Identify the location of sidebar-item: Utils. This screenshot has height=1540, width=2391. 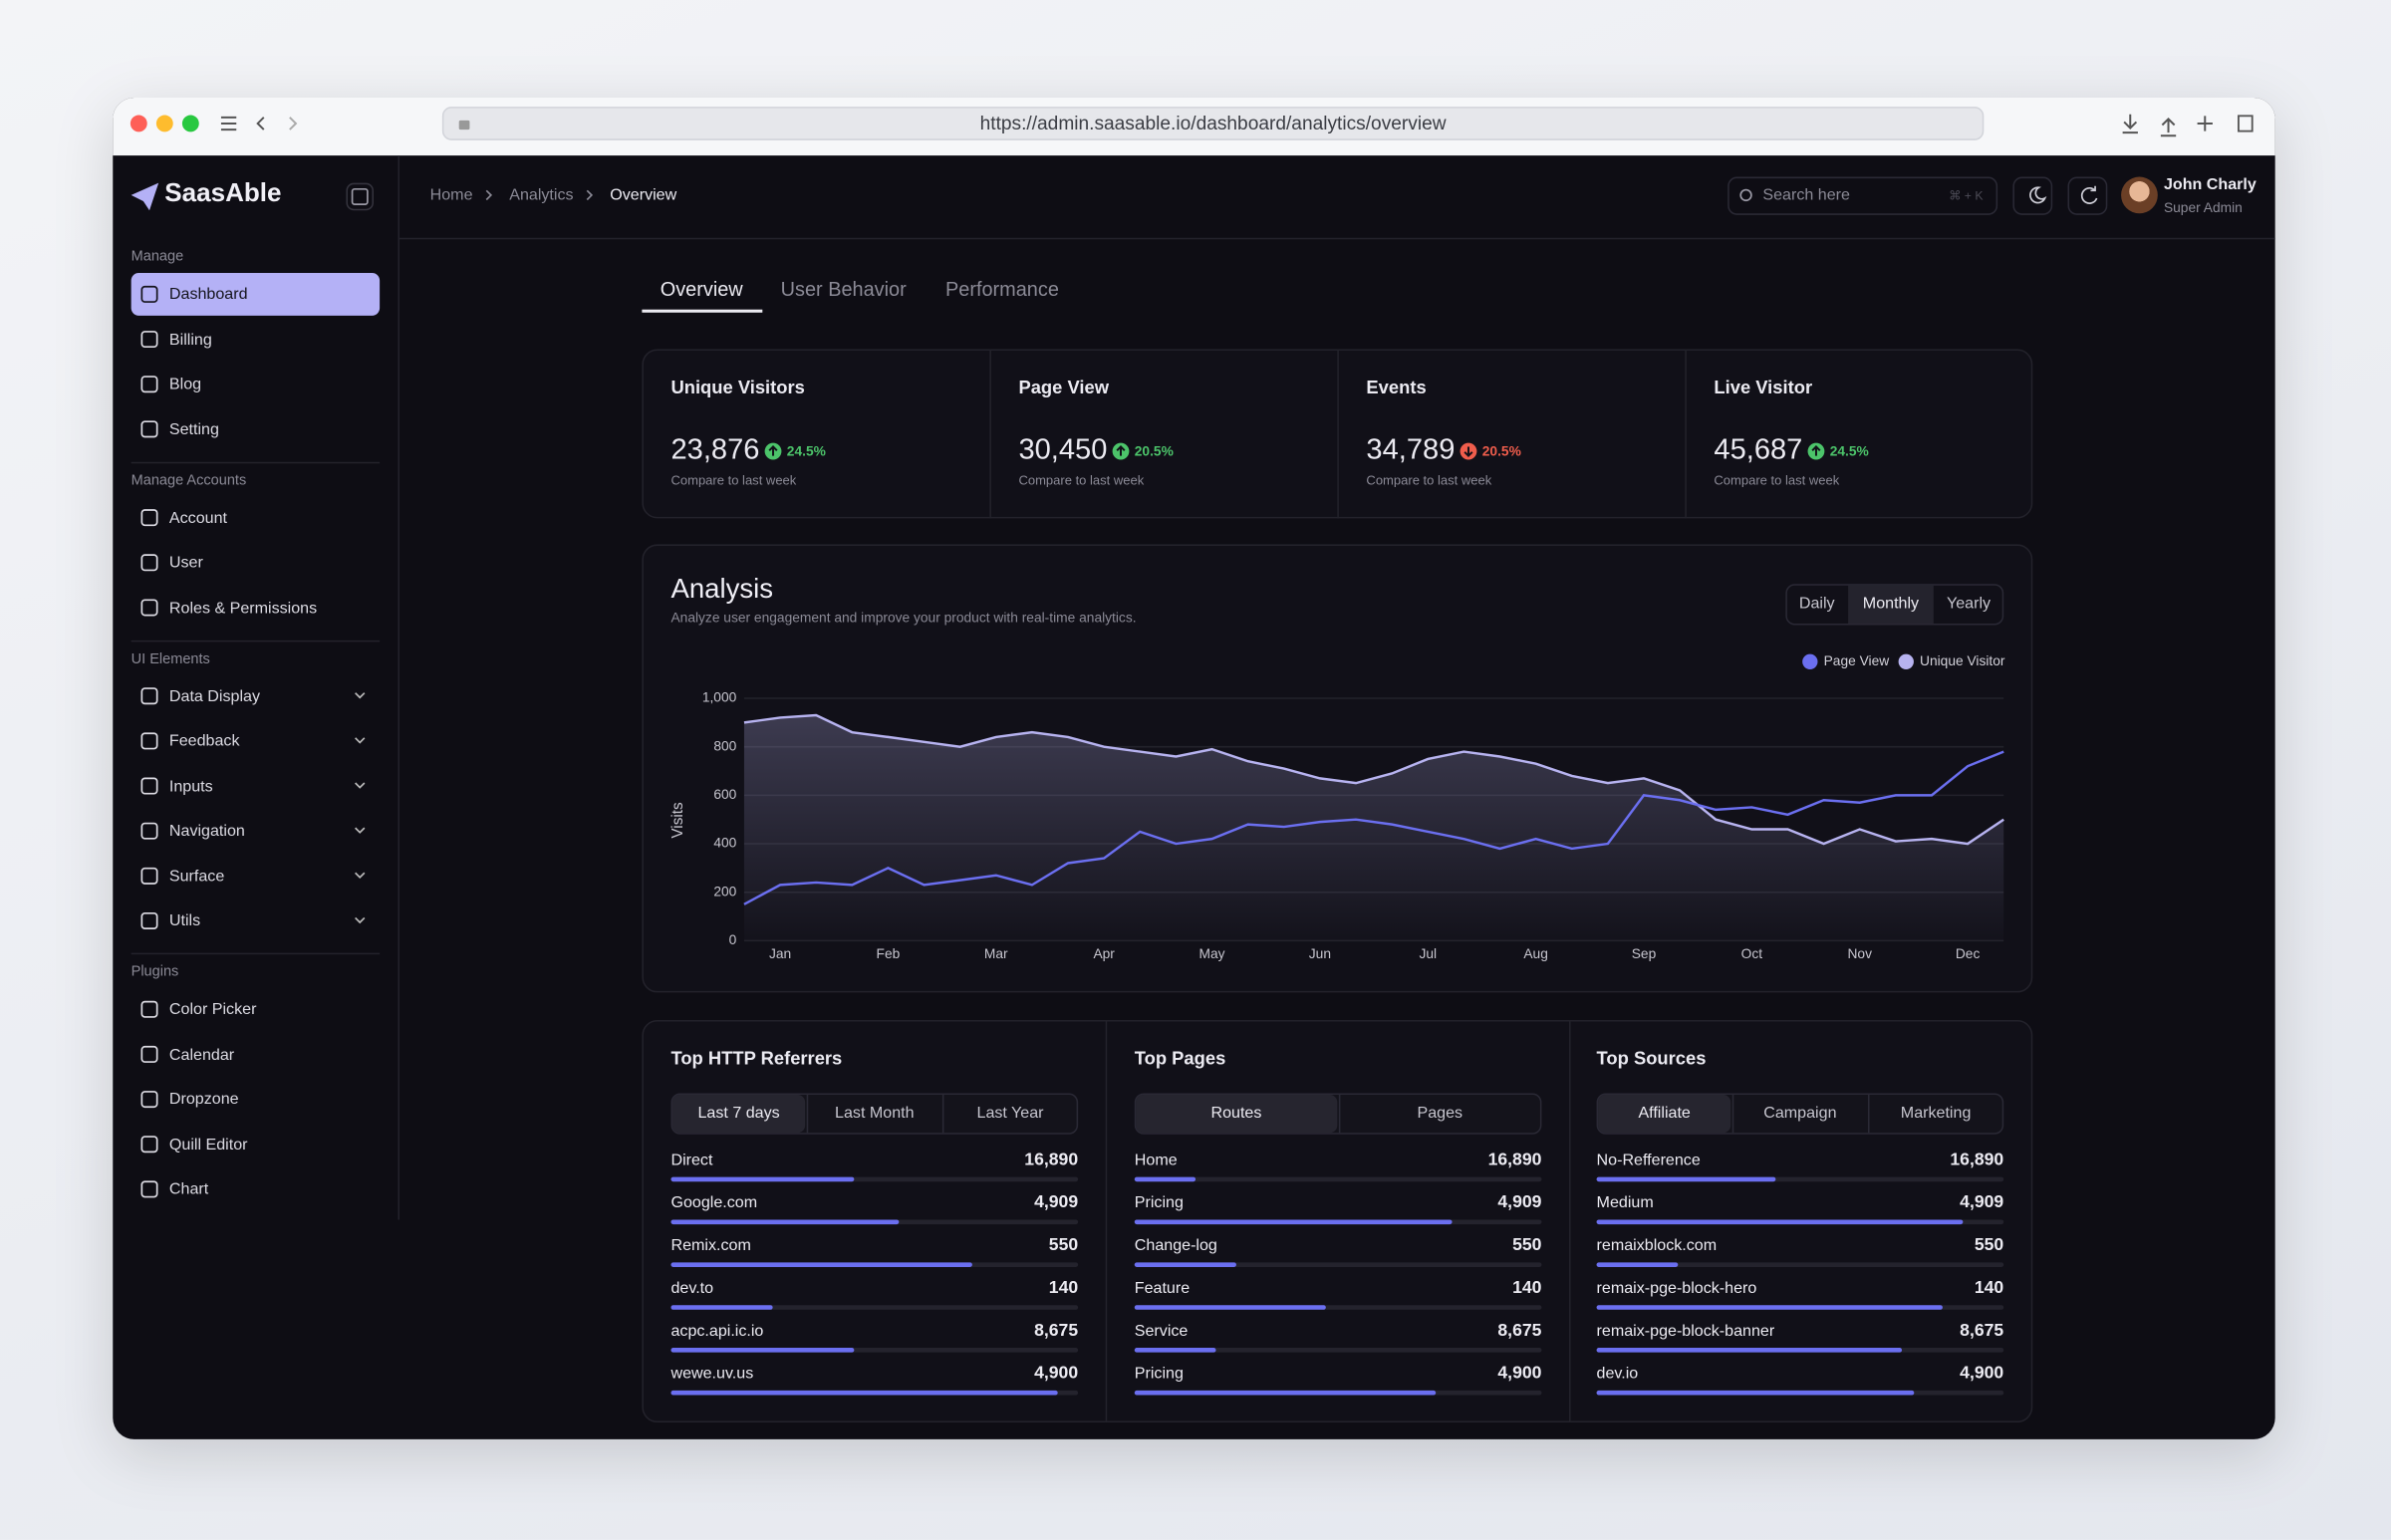
(185, 920).